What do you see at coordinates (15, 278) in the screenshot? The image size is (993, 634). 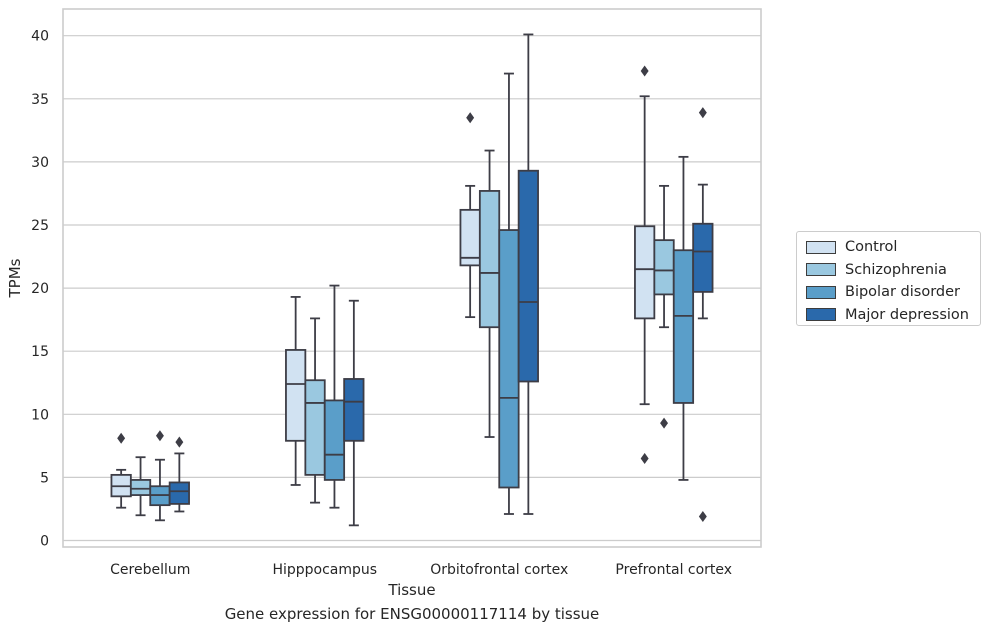 I see `y-axis-label: TPMs` at bounding box center [15, 278].